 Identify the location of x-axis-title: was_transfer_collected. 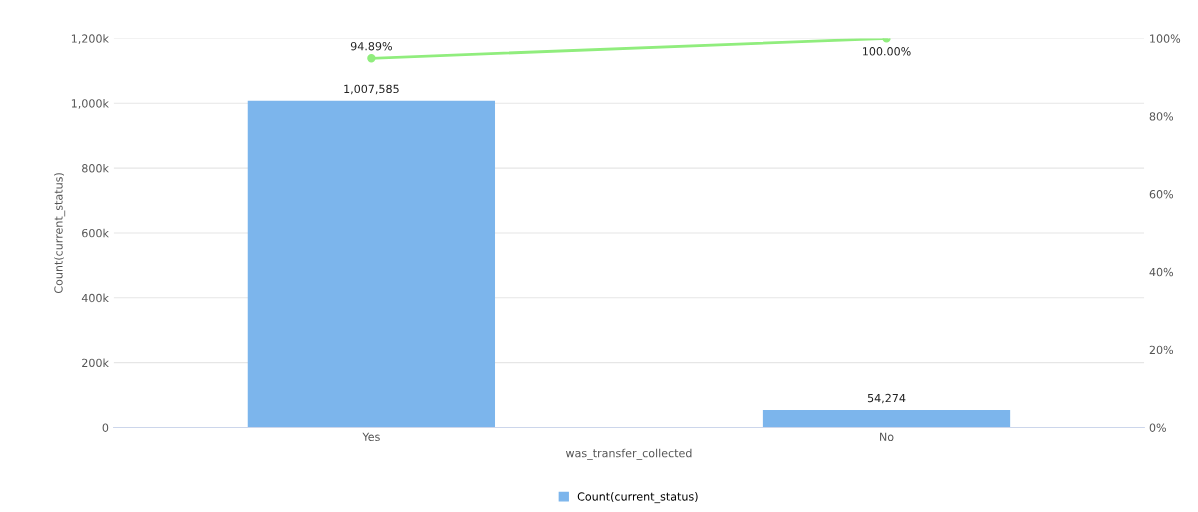
(628, 454).